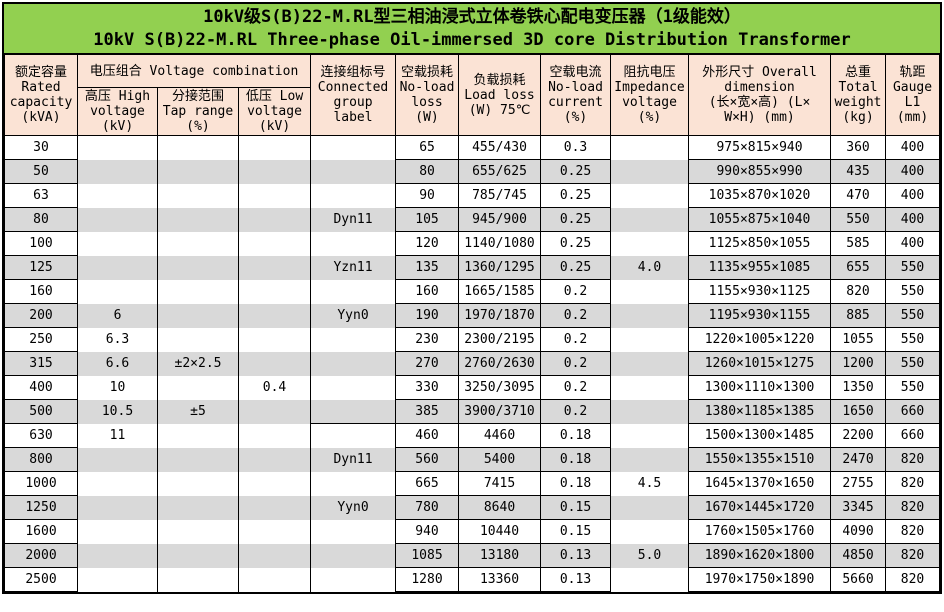 Image resolution: width=944 pixels, height=612 pixels. I want to click on table-row: 63 90 785/745 0.25 1035×870×1020 470 400, so click(472, 195).